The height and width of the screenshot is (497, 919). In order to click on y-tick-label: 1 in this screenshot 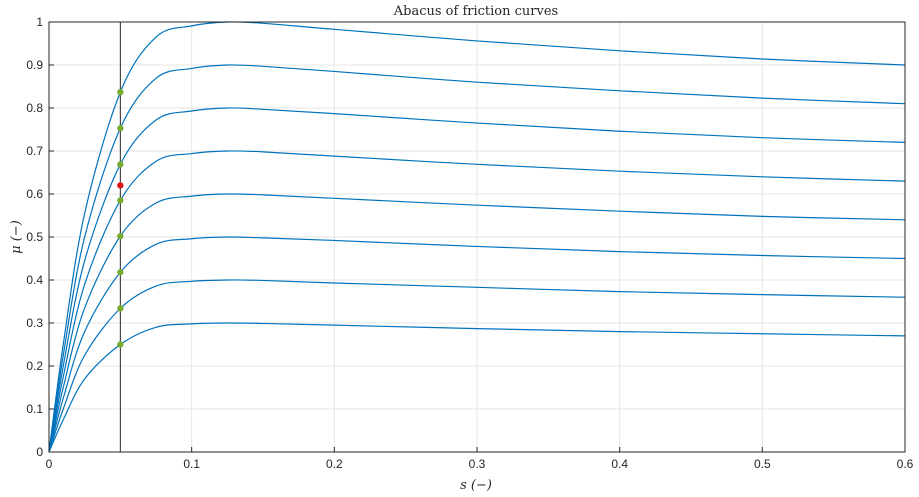, I will do `click(39, 22)`.